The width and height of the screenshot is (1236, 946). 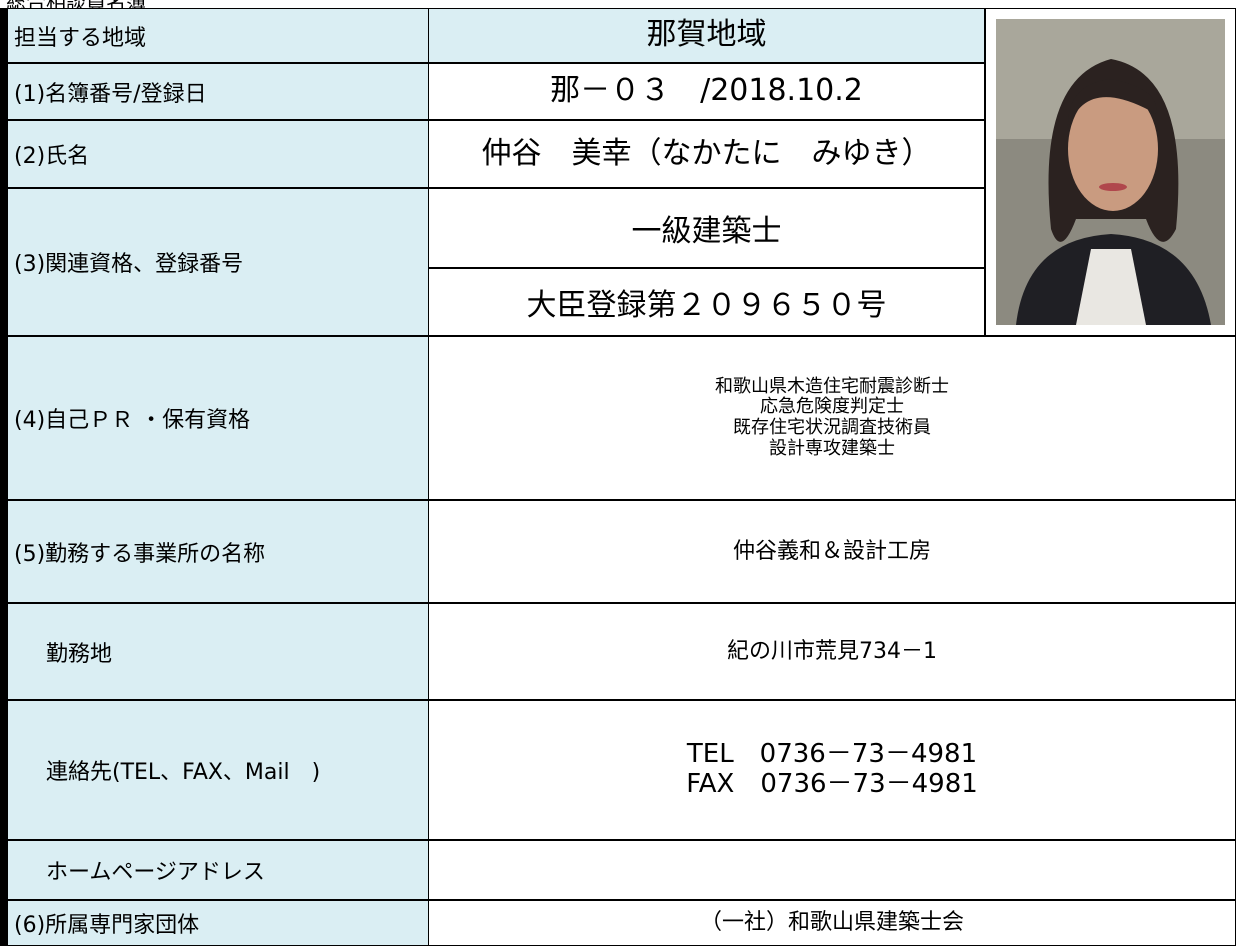 What do you see at coordinates (214, 35) in the screenshot?
I see `row-label: 担当する地域` at bounding box center [214, 35].